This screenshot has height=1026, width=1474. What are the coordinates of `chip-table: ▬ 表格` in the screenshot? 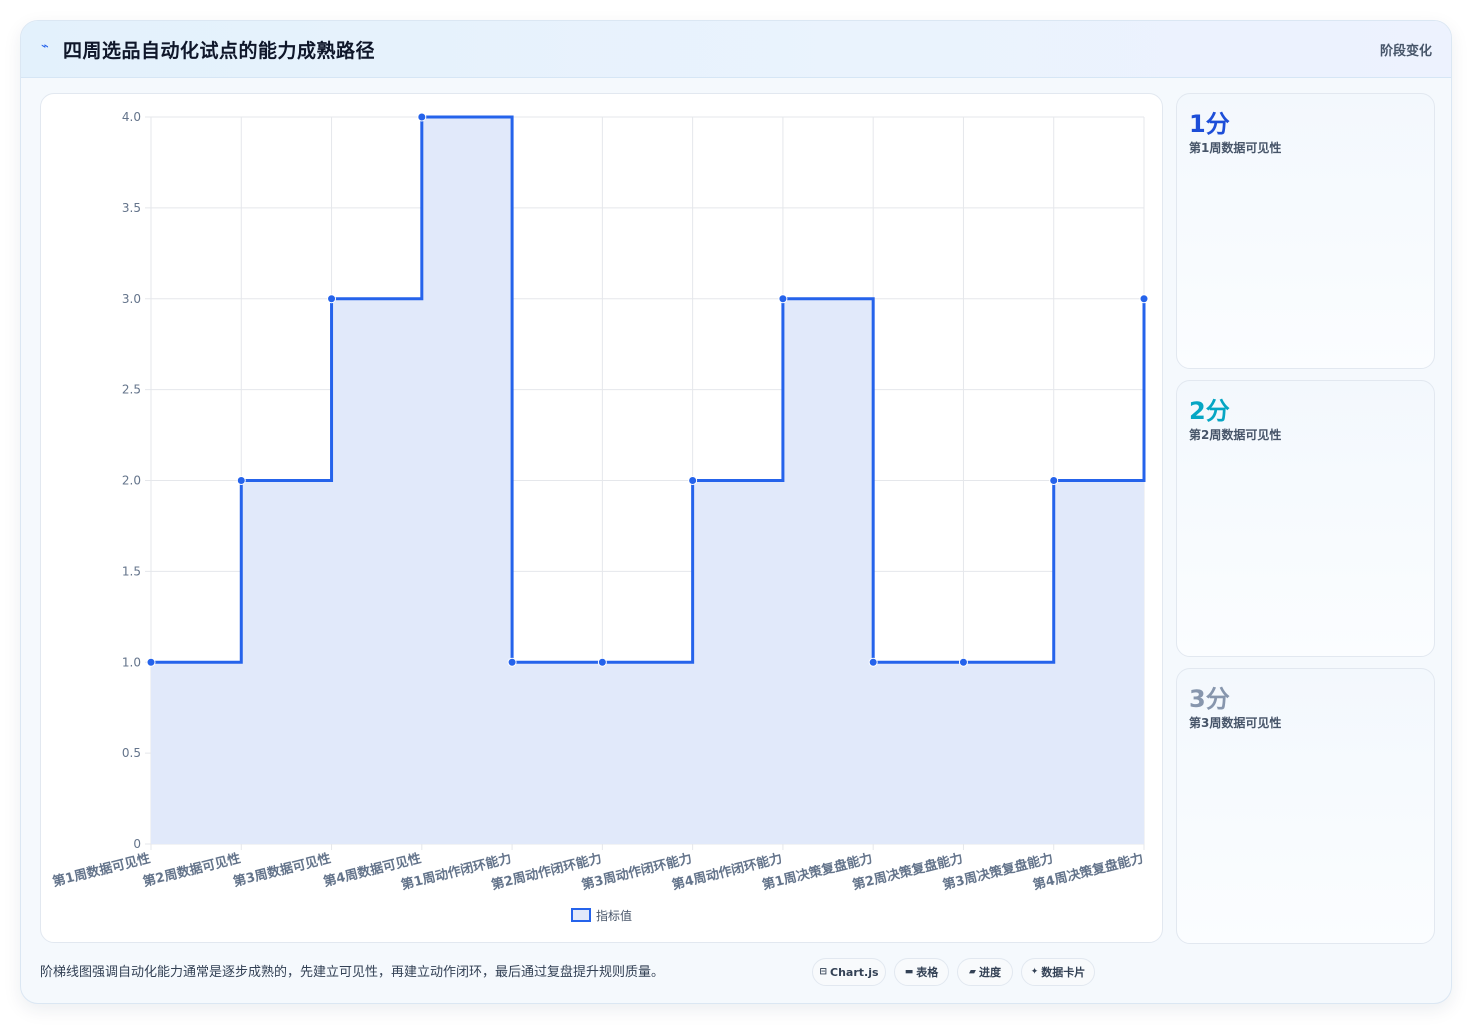 It's located at (921, 972).